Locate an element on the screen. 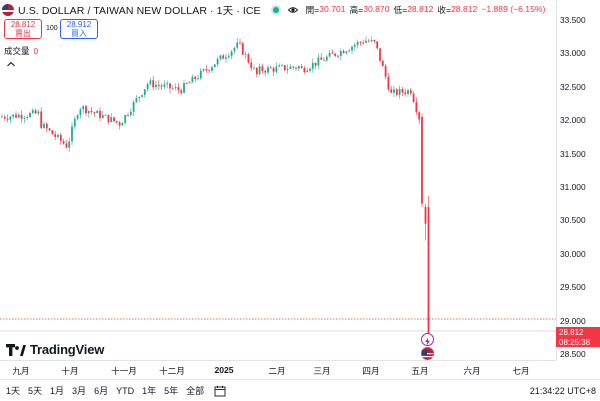 This screenshot has width=600, height=401. us-flag-event-icon is located at coordinates (427, 353).